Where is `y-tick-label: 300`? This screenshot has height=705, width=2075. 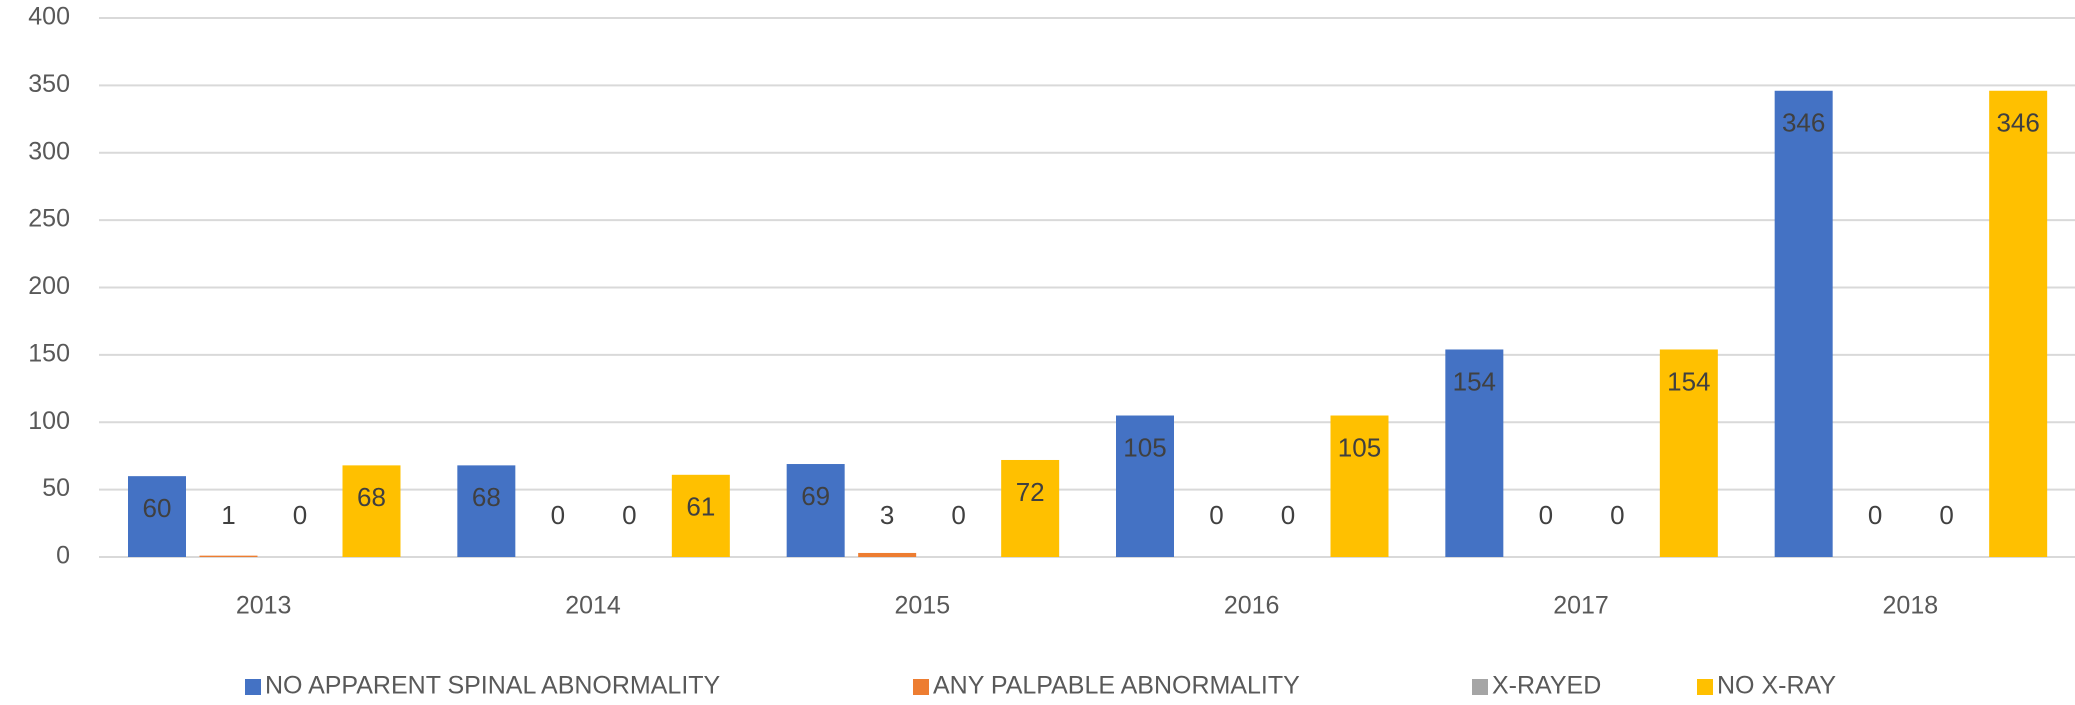 y-tick-label: 300 is located at coordinates (49, 151).